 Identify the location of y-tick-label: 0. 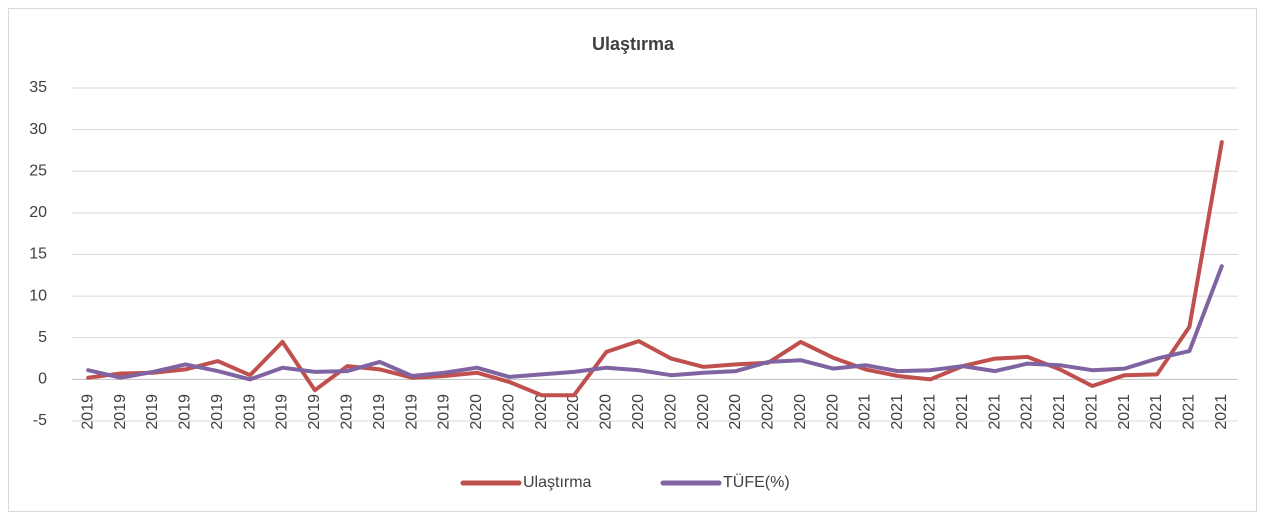
(42, 379).